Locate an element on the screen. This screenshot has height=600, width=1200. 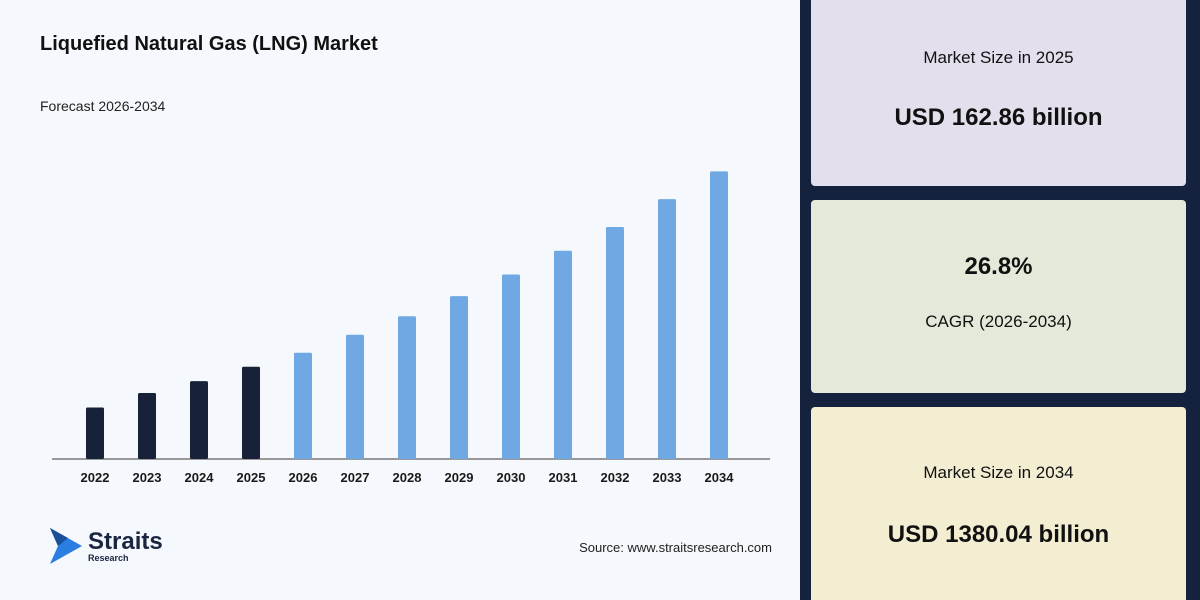
card-value: USD 1380.04 billion is located at coordinates (998, 534).